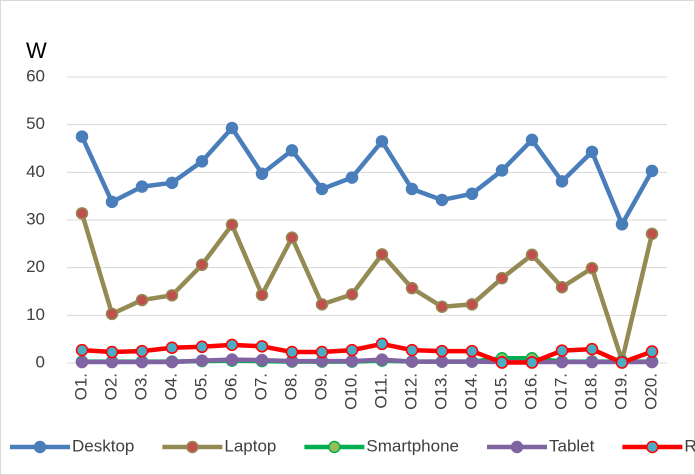 The width and height of the screenshot is (695, 475). Describe the element at coordinates (500, 391) in the screenshot. I see `x-tick-label: O15.` at that location.